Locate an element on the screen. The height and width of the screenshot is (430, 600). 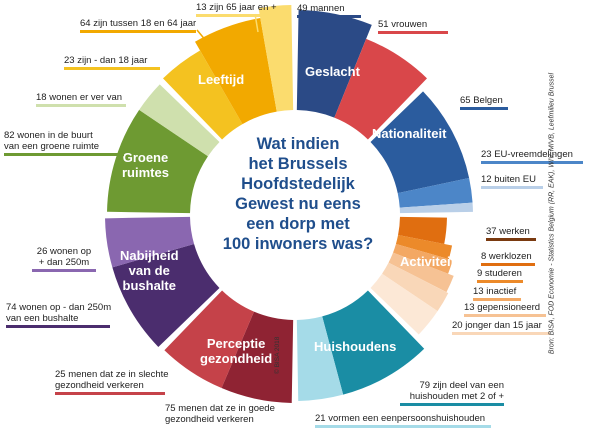
title-line: Hoofdstedelijk is located at coordinates (298, 184).